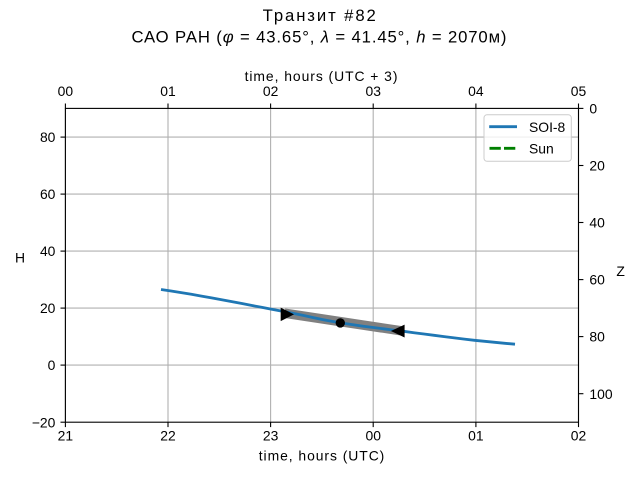 The image size is (640, 480). What do you see at coordinates (271, 436) in the screenshot?
I see `svg-text: 23` at bounding box center [271, 436].